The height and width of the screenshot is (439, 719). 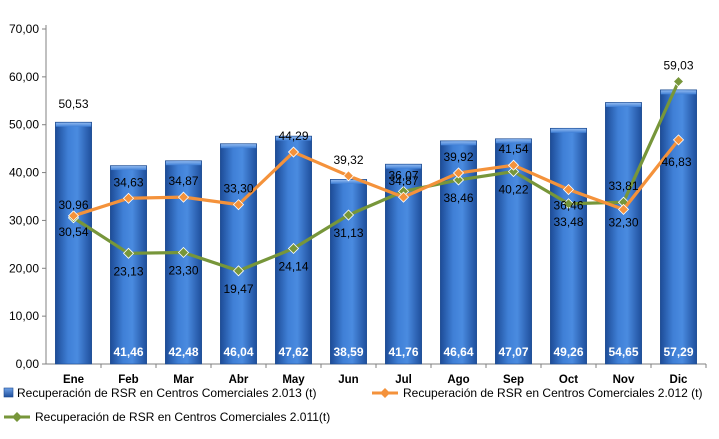 What do you see at coordinates (348, 160) in the screenshot?
I see `series-2012-data-label: 39,32` at bounding box center [348, 160].